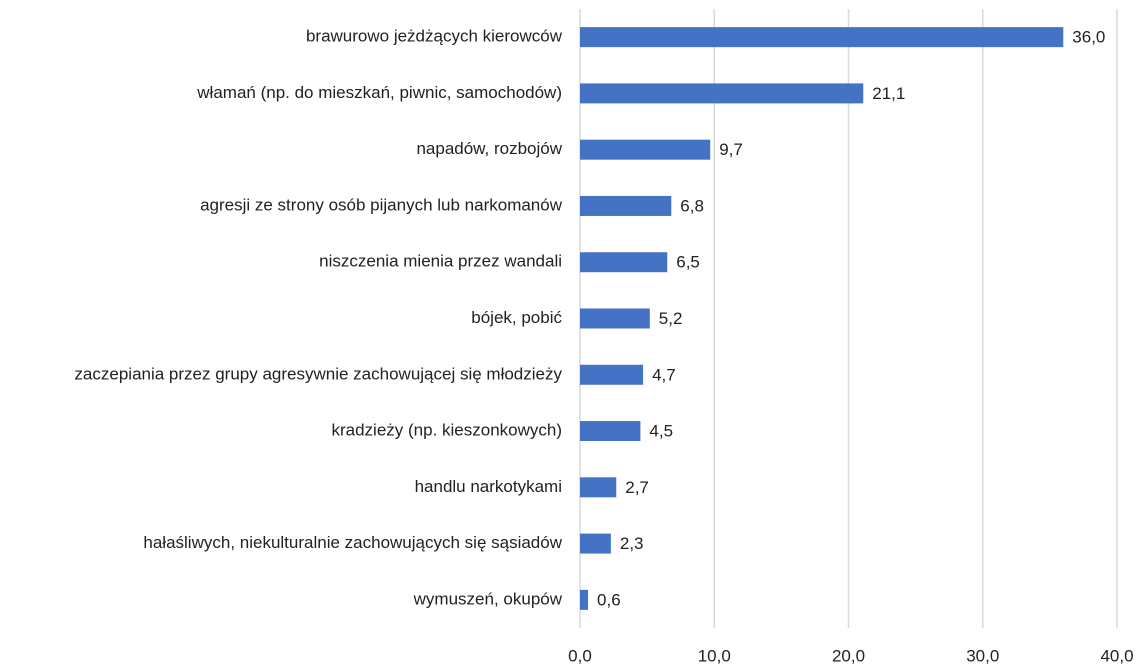  Describe the element at coordinates (489, 148) in the screenshot. I see `y-tick-label: napadów, rozbojów` at that location.